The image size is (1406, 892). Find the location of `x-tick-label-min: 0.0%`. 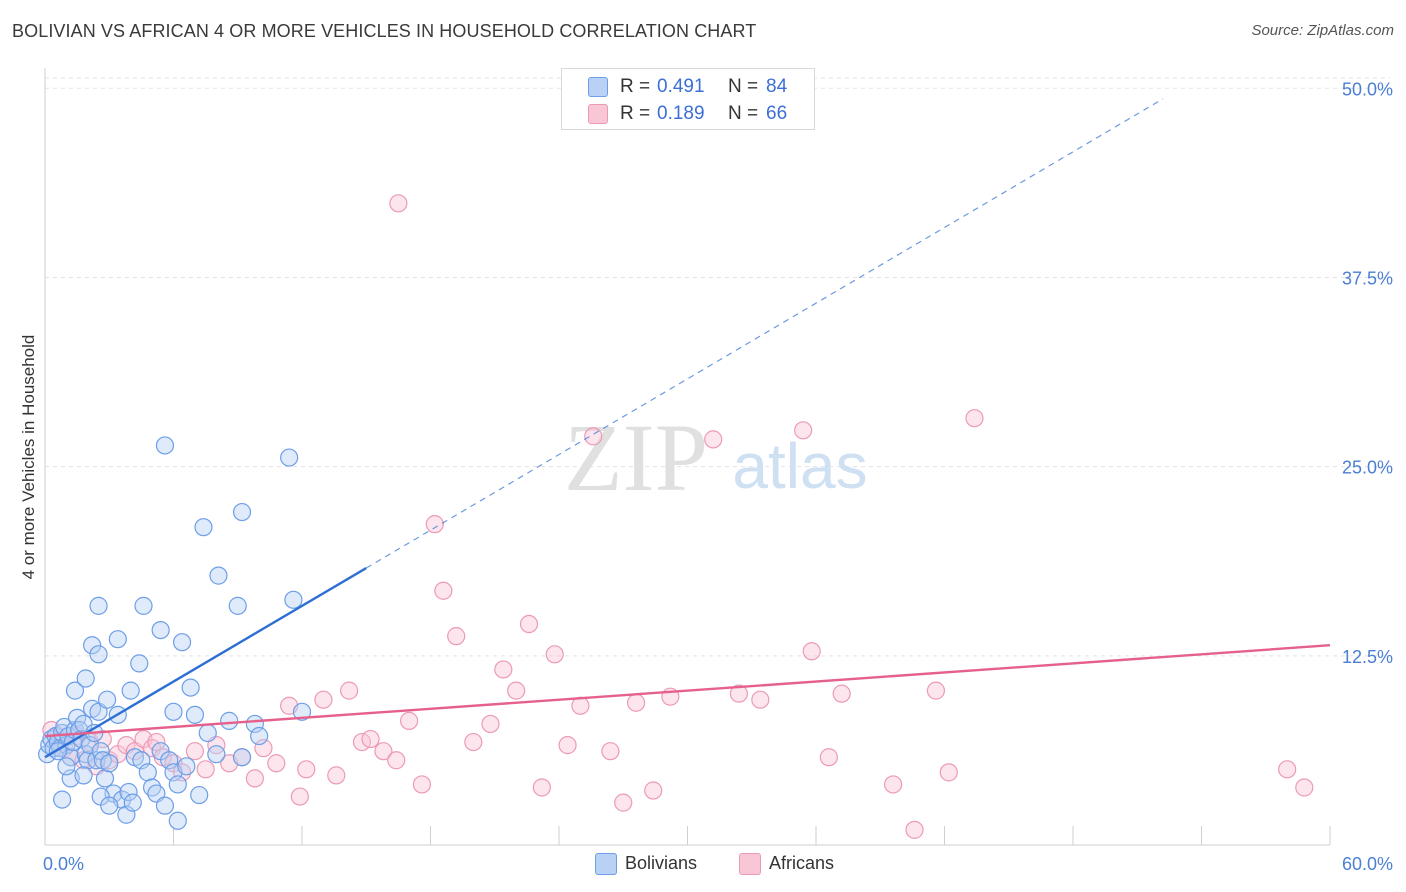

x-tick-label-min: 0.0% is located at coordinates (63, 864).